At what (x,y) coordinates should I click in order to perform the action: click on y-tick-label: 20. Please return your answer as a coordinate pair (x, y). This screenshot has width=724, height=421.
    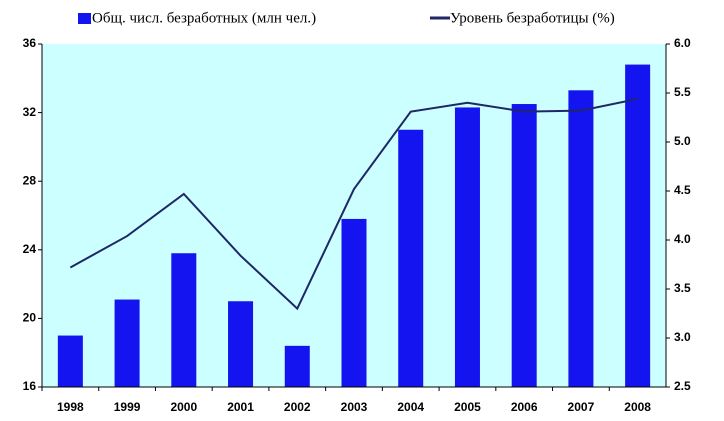
    Looking at the image, I should click on (30, 318).